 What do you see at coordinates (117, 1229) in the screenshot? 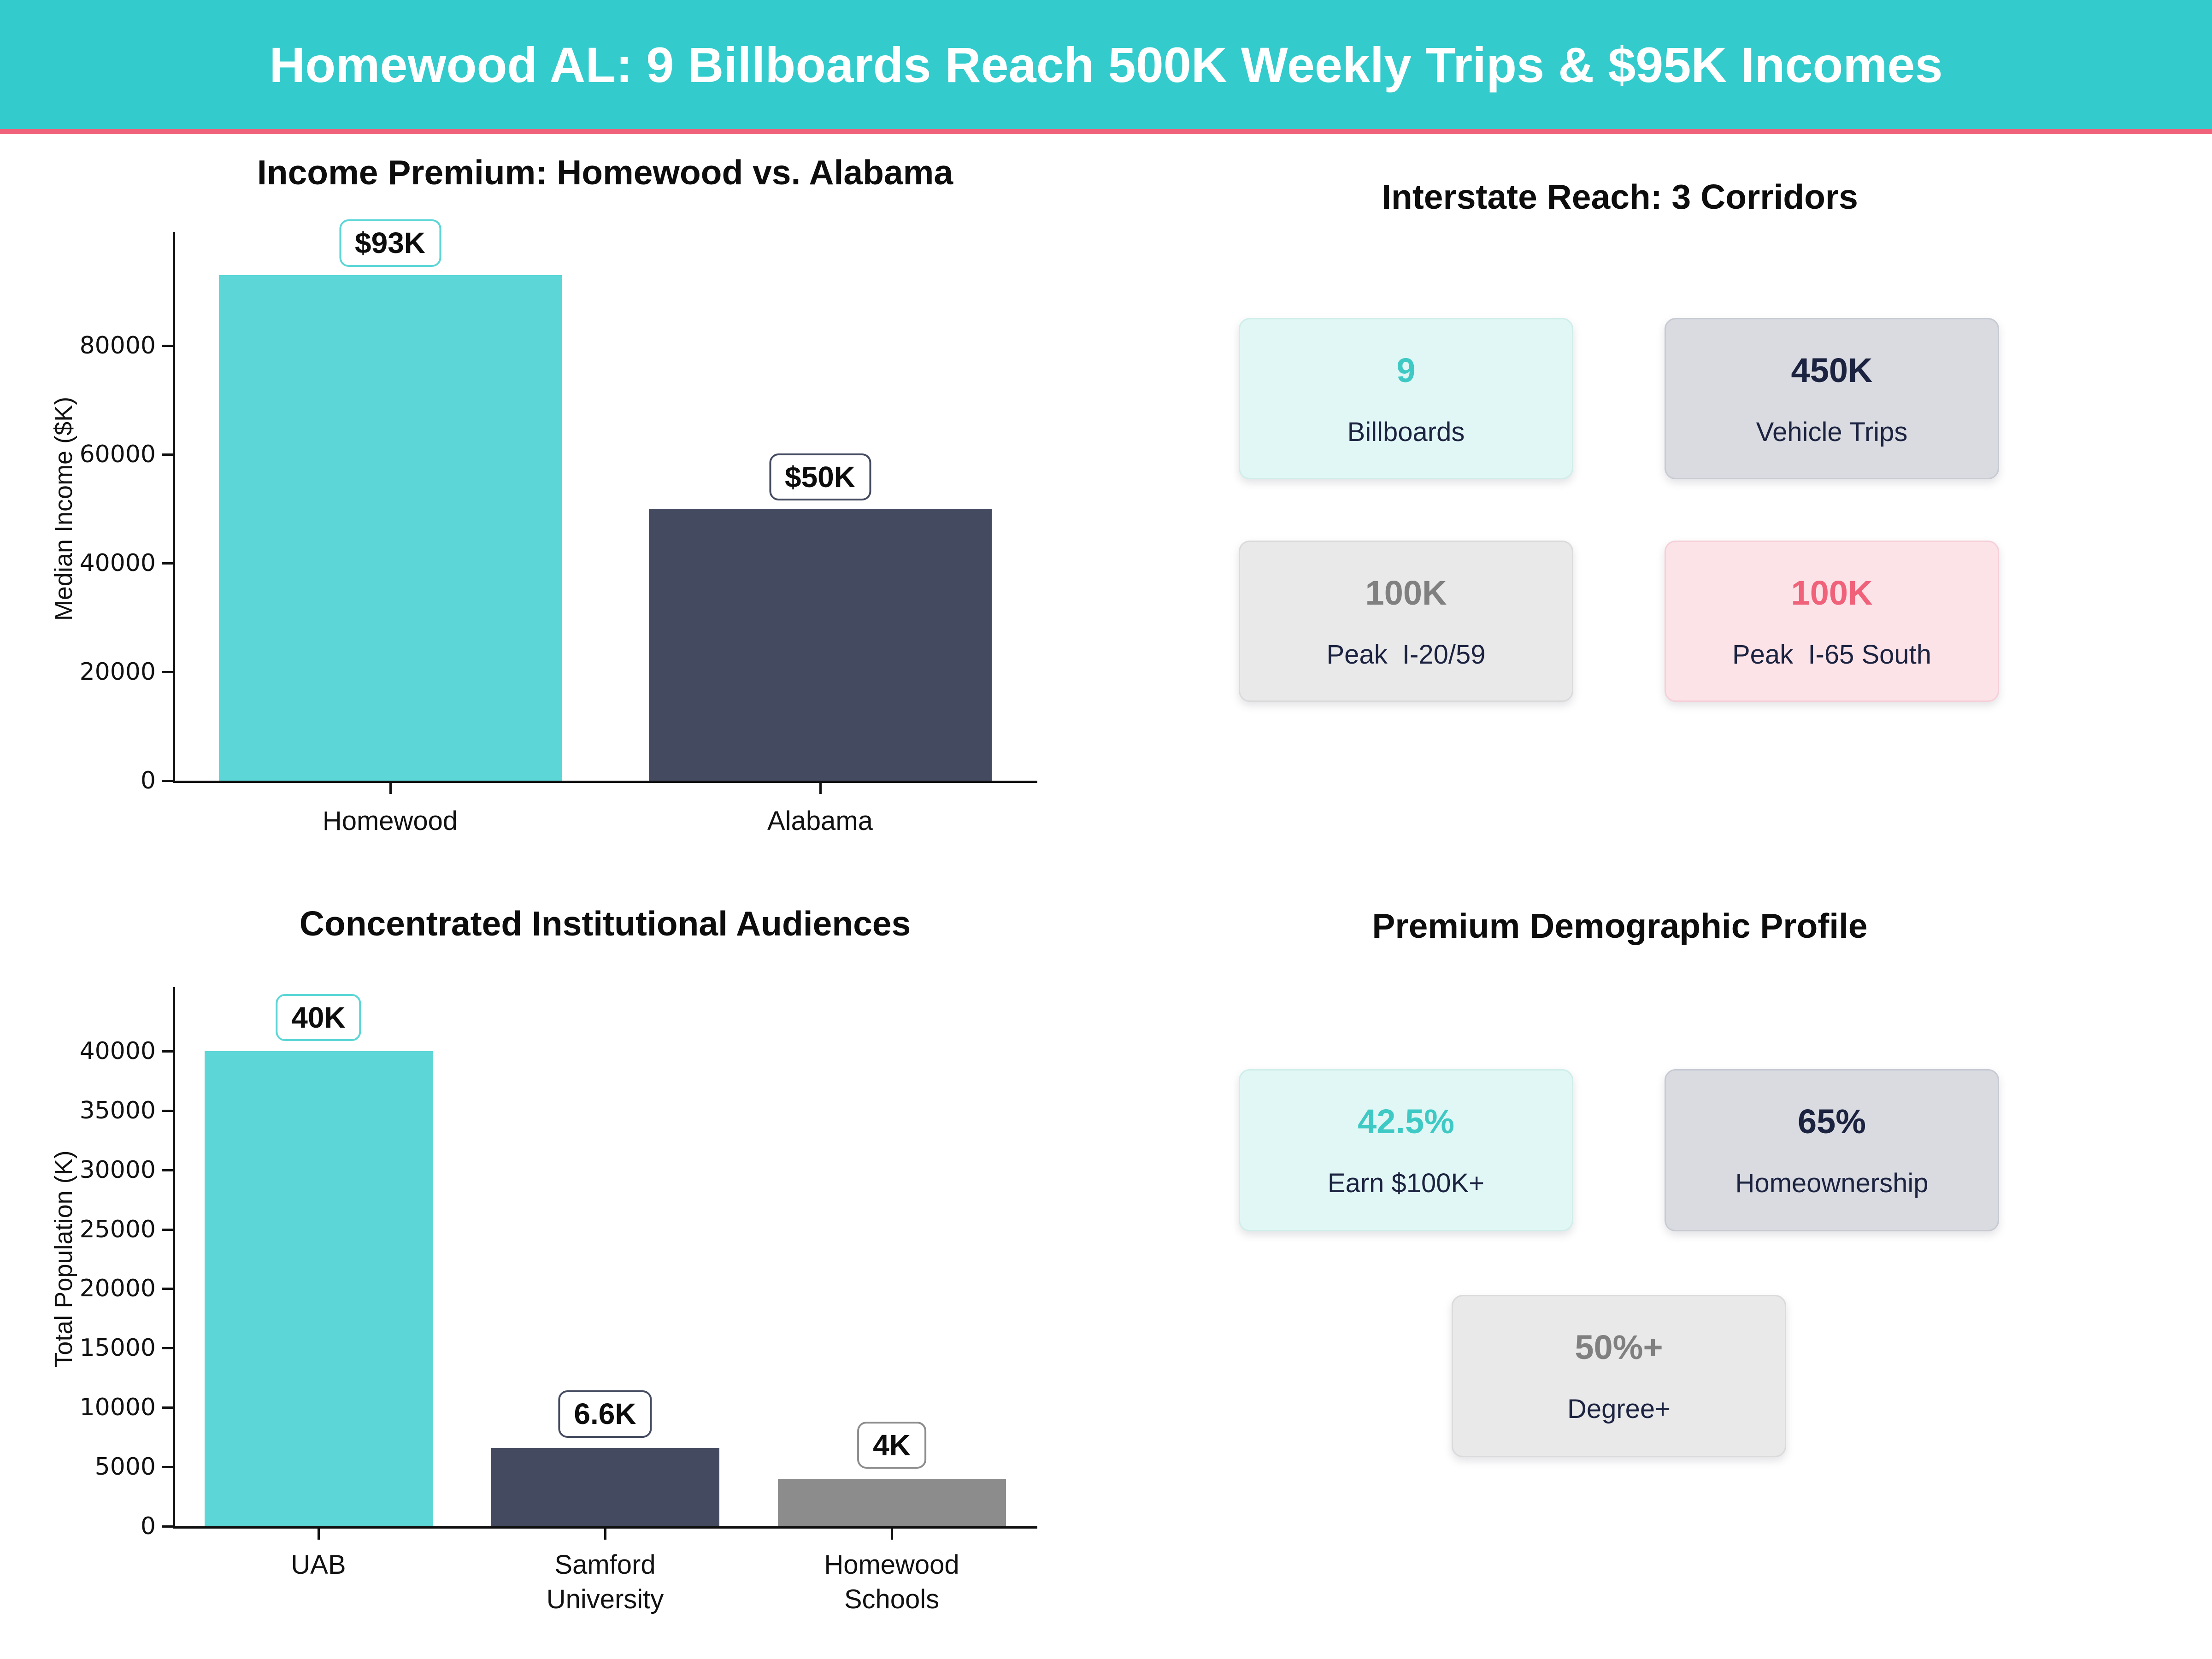
I see `y-tick-label: 25000` at bounding box center [117, 1229].